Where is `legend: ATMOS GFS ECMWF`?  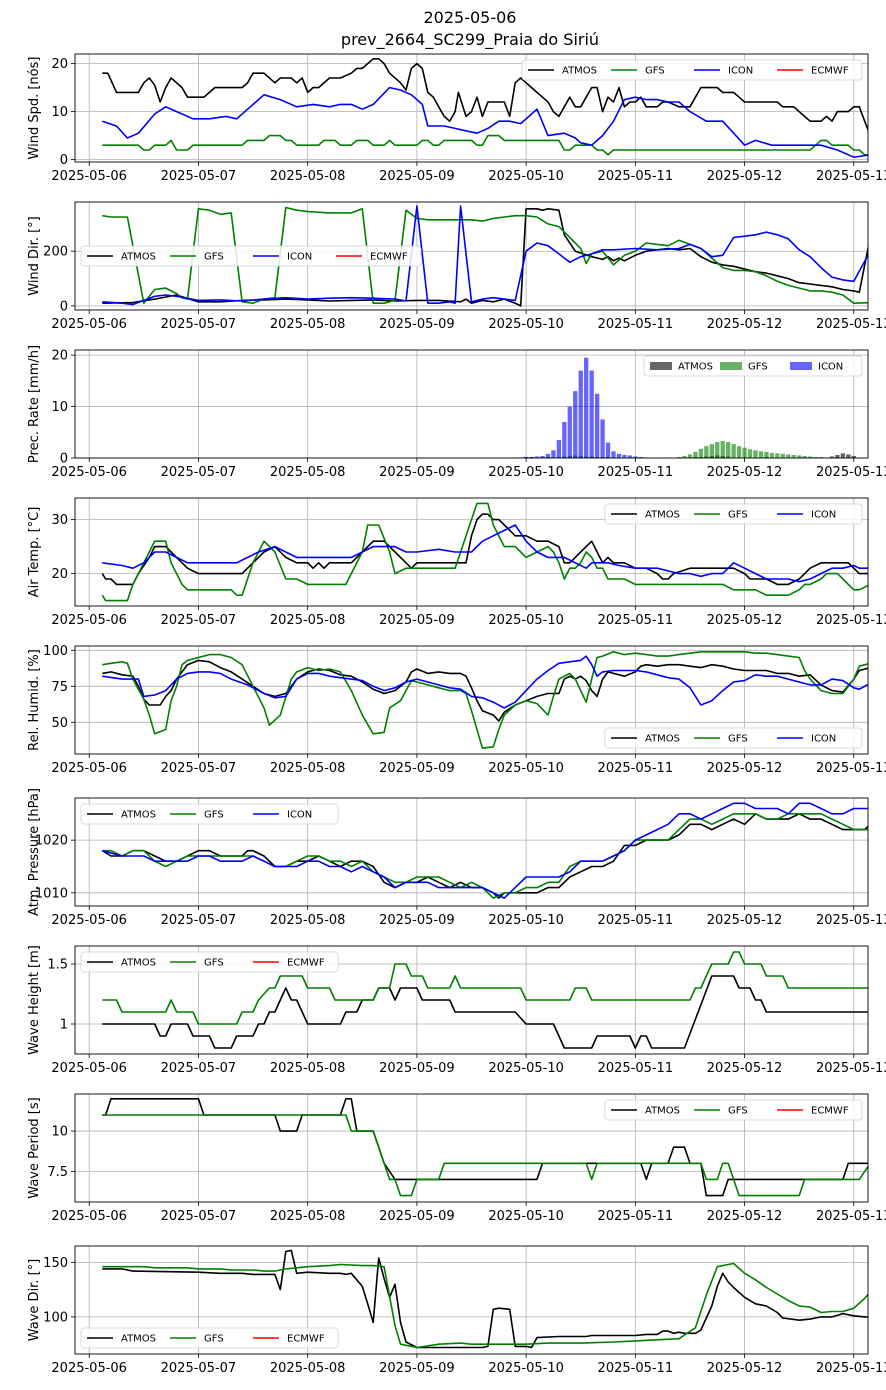
legend: ATMOS GFS ECMWF is located at coordinates (209, 1338).